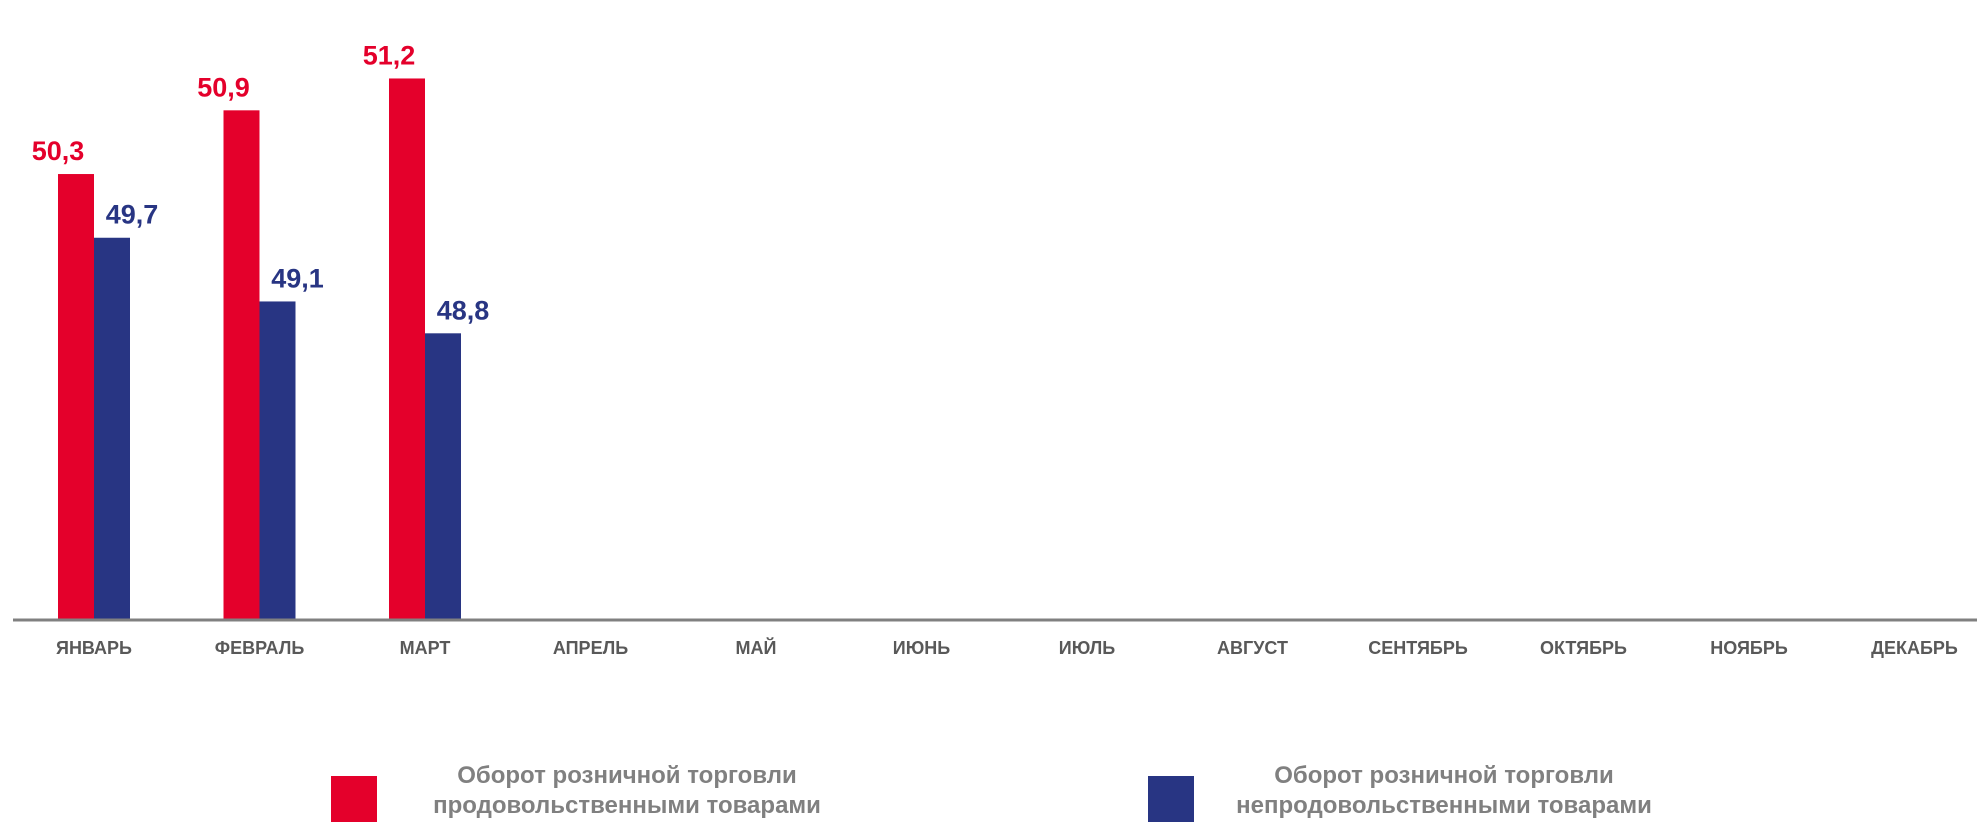 The height and width of the screenshot is (825, 1977). Describe the element at coordinates (627, 775) in the screenshot. I see `legend-label-food-line1: Оборот розничной торговли` at that location.